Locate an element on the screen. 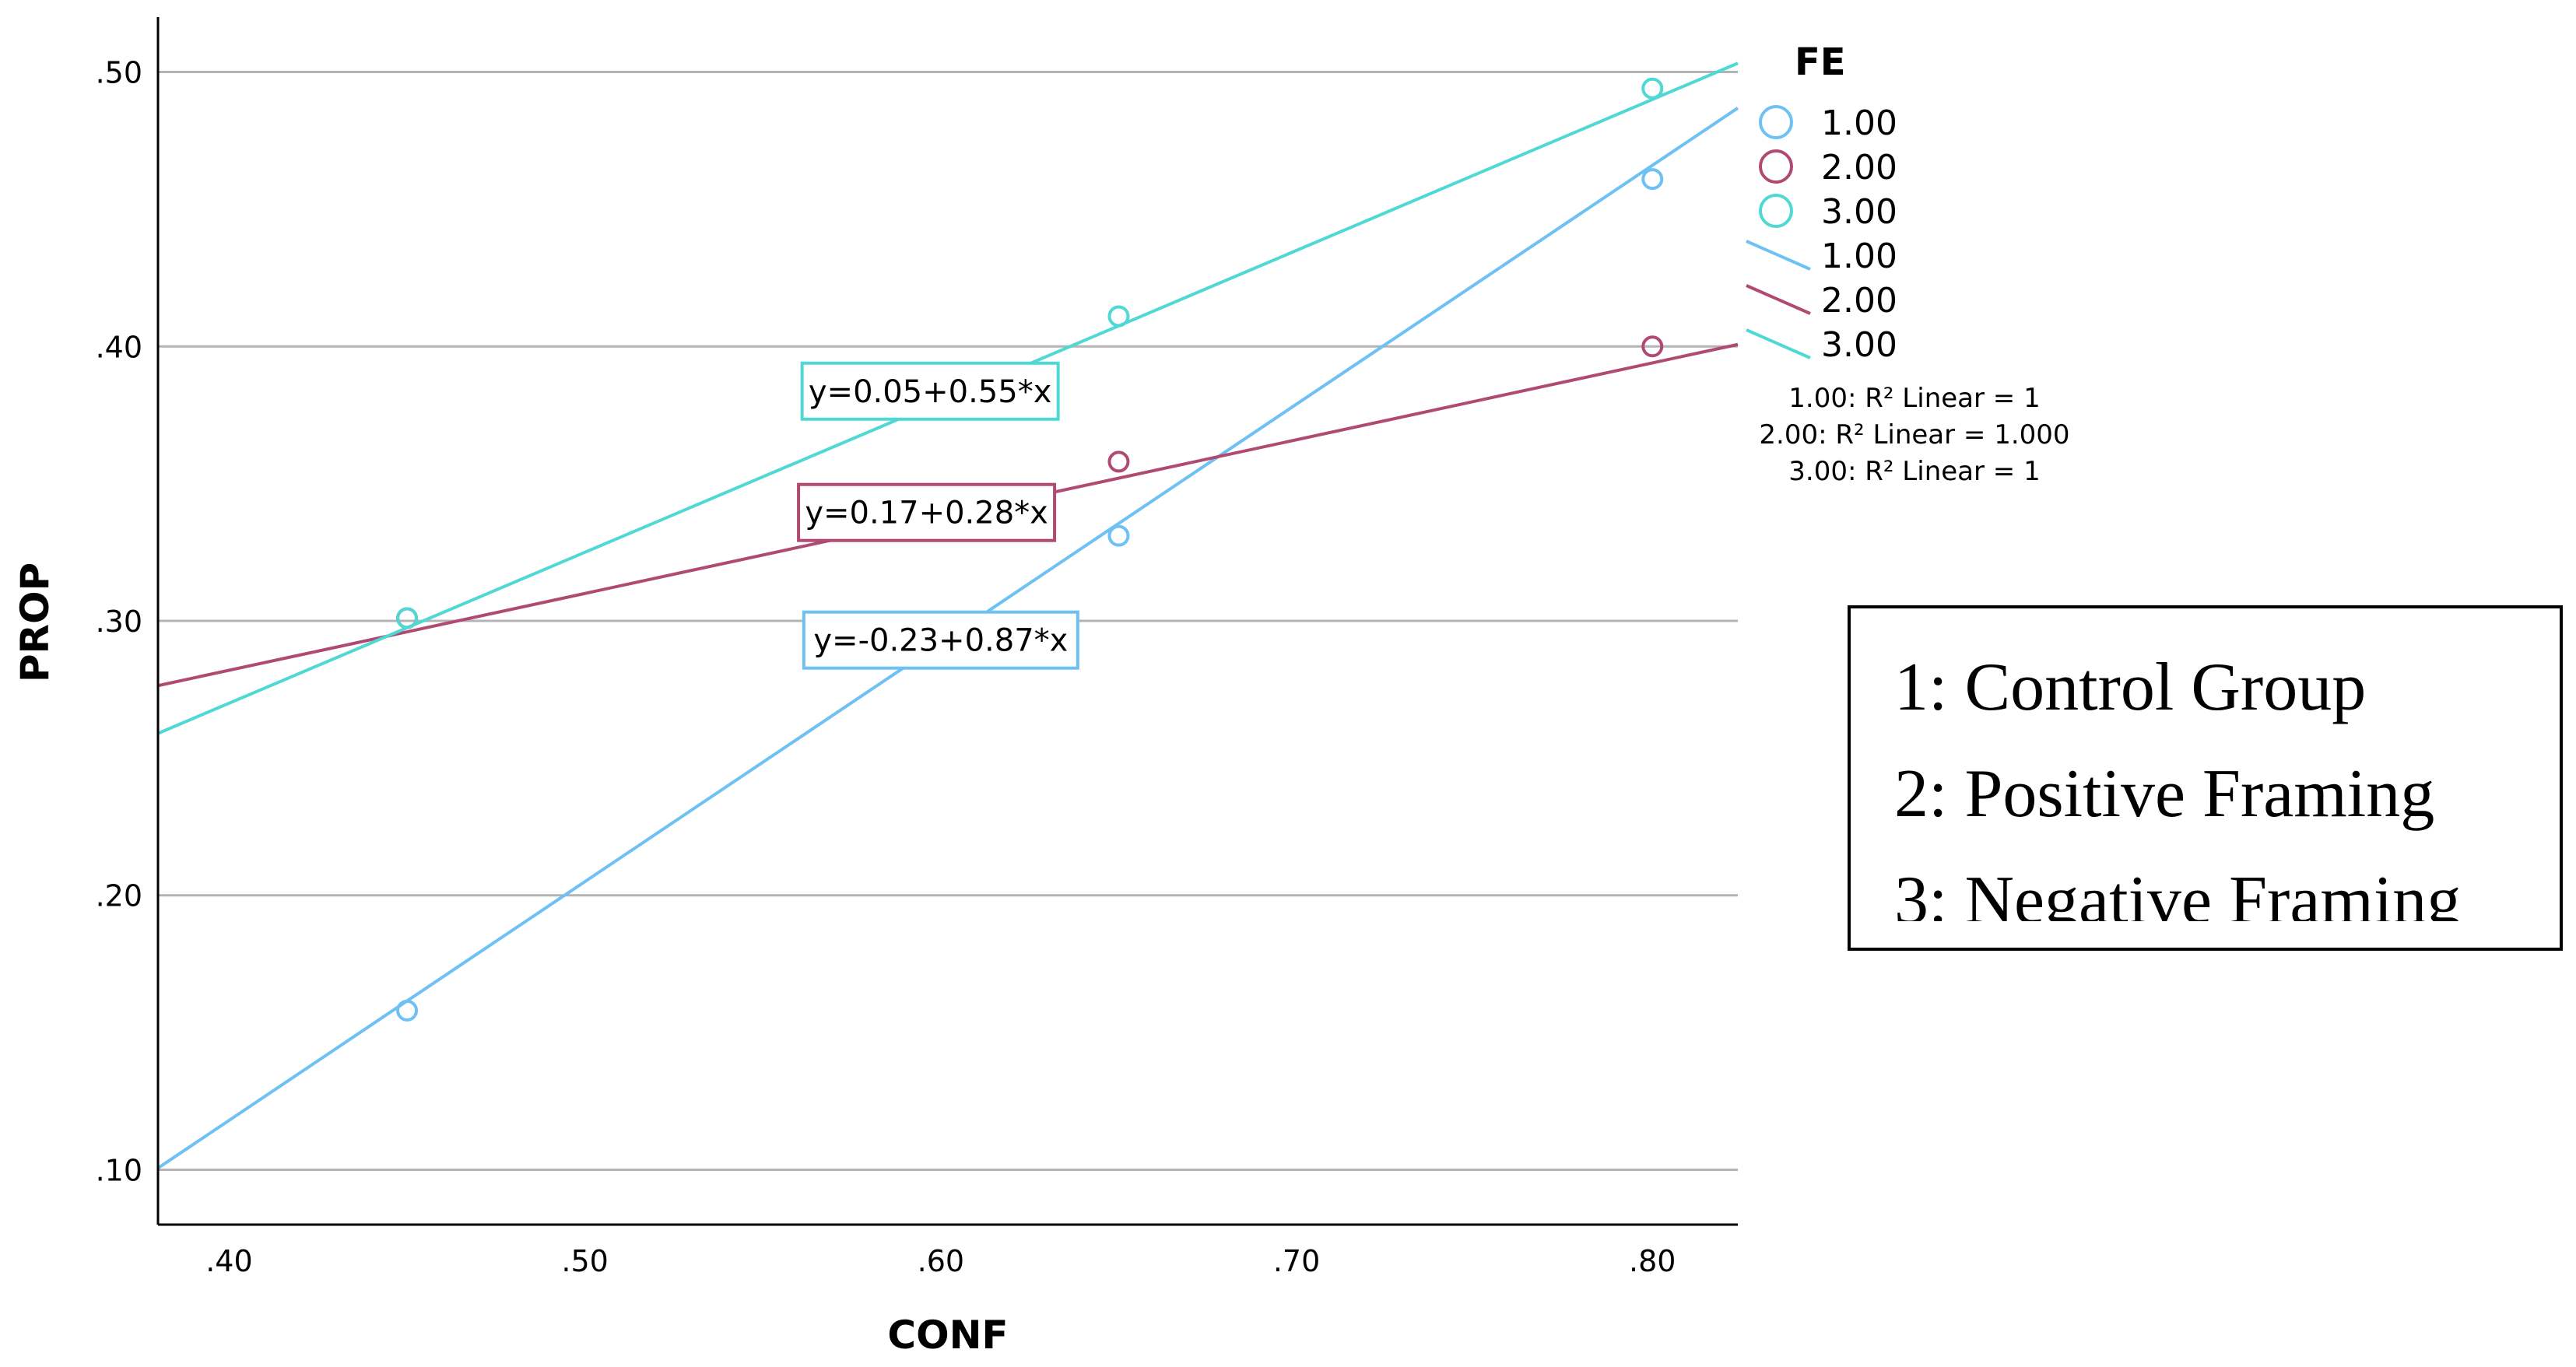 This screenshot has width=2576, height=1367. equation-label-3.00: y=0.05+0.55*x is located at coordinates (931, 392).